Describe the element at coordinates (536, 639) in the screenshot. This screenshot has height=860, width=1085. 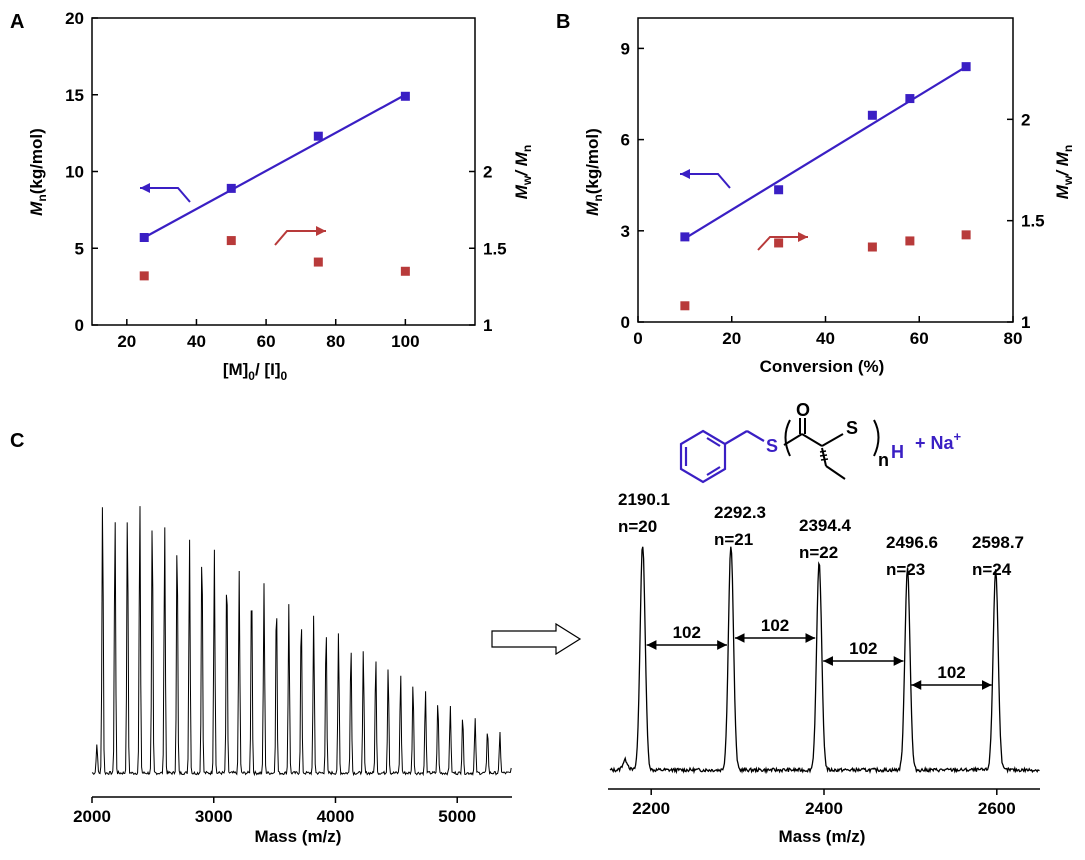
I see `transition-arrow-icon` at that location.